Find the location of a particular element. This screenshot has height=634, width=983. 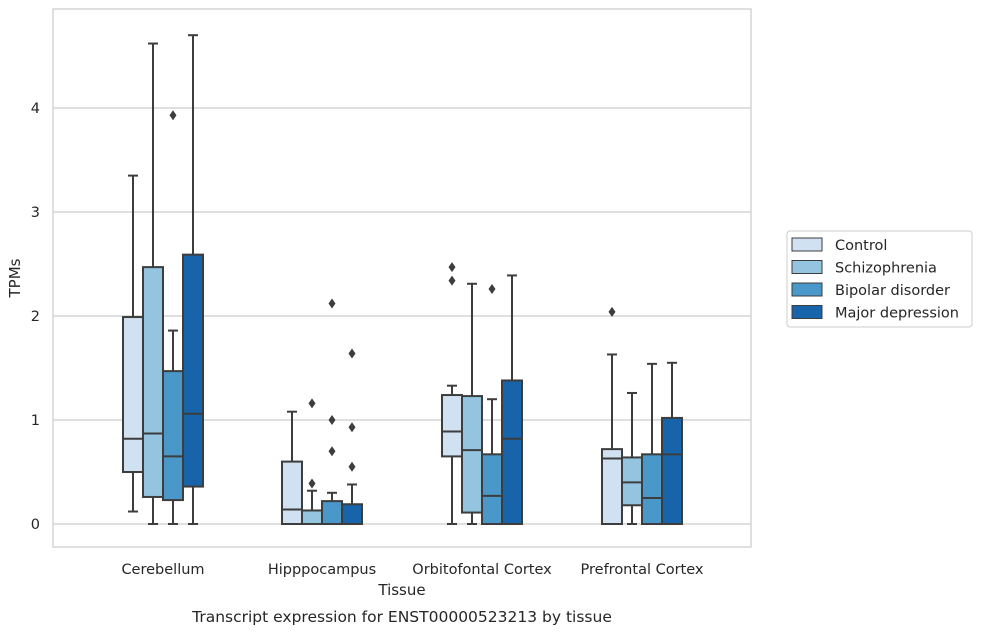

y-axis-label: TPMs is located at coordinates (15, 278).